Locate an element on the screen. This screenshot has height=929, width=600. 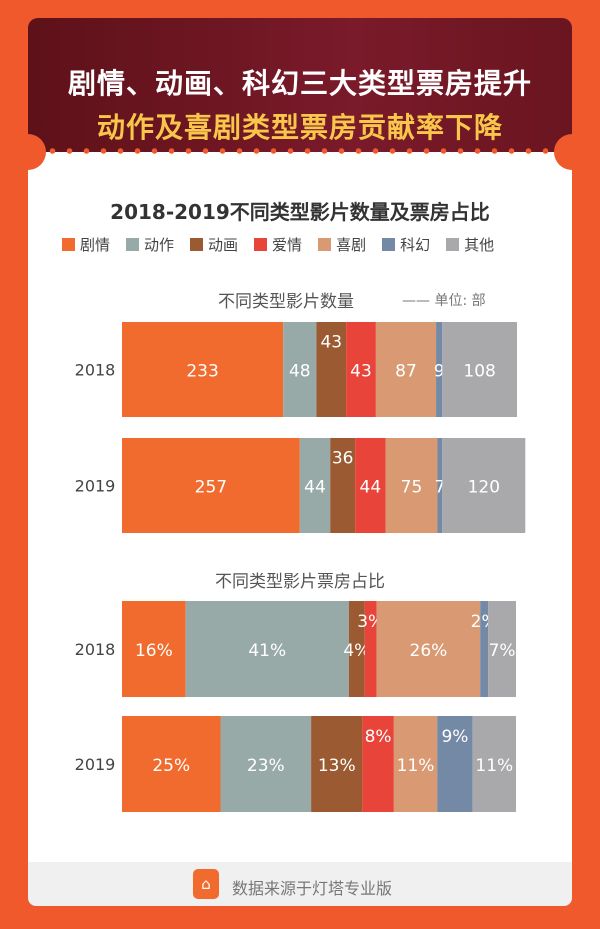
data-label: 75 is located at coordinates (412, 488).